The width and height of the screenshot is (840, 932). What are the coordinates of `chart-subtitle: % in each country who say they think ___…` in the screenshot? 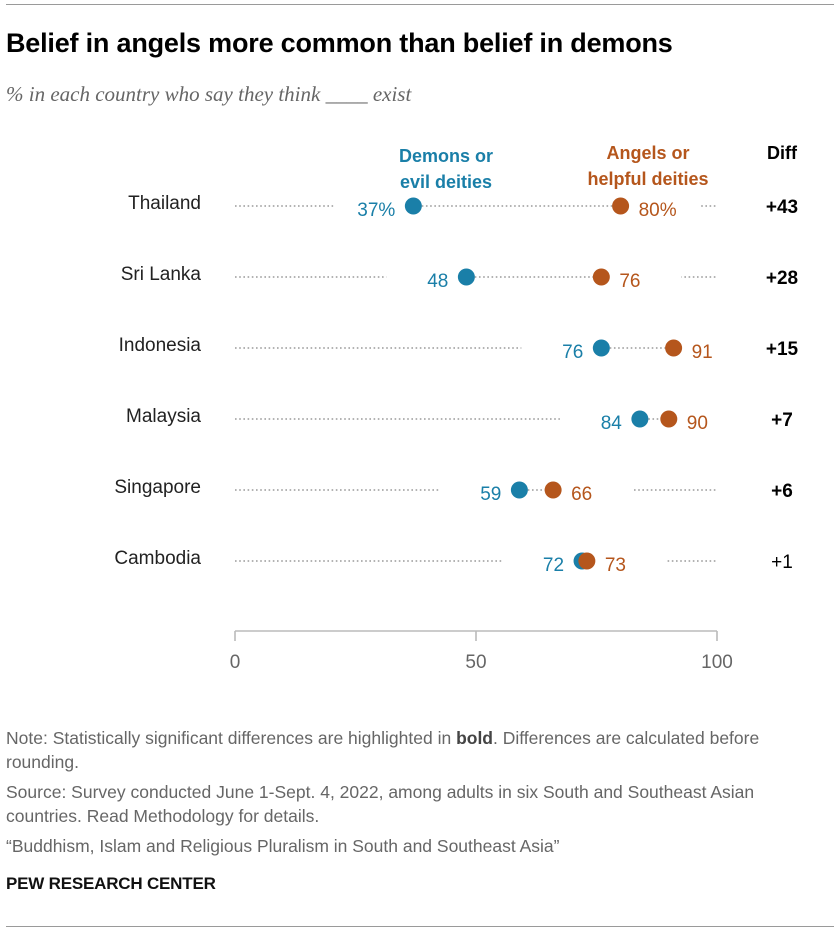 It's located at (209, 94).